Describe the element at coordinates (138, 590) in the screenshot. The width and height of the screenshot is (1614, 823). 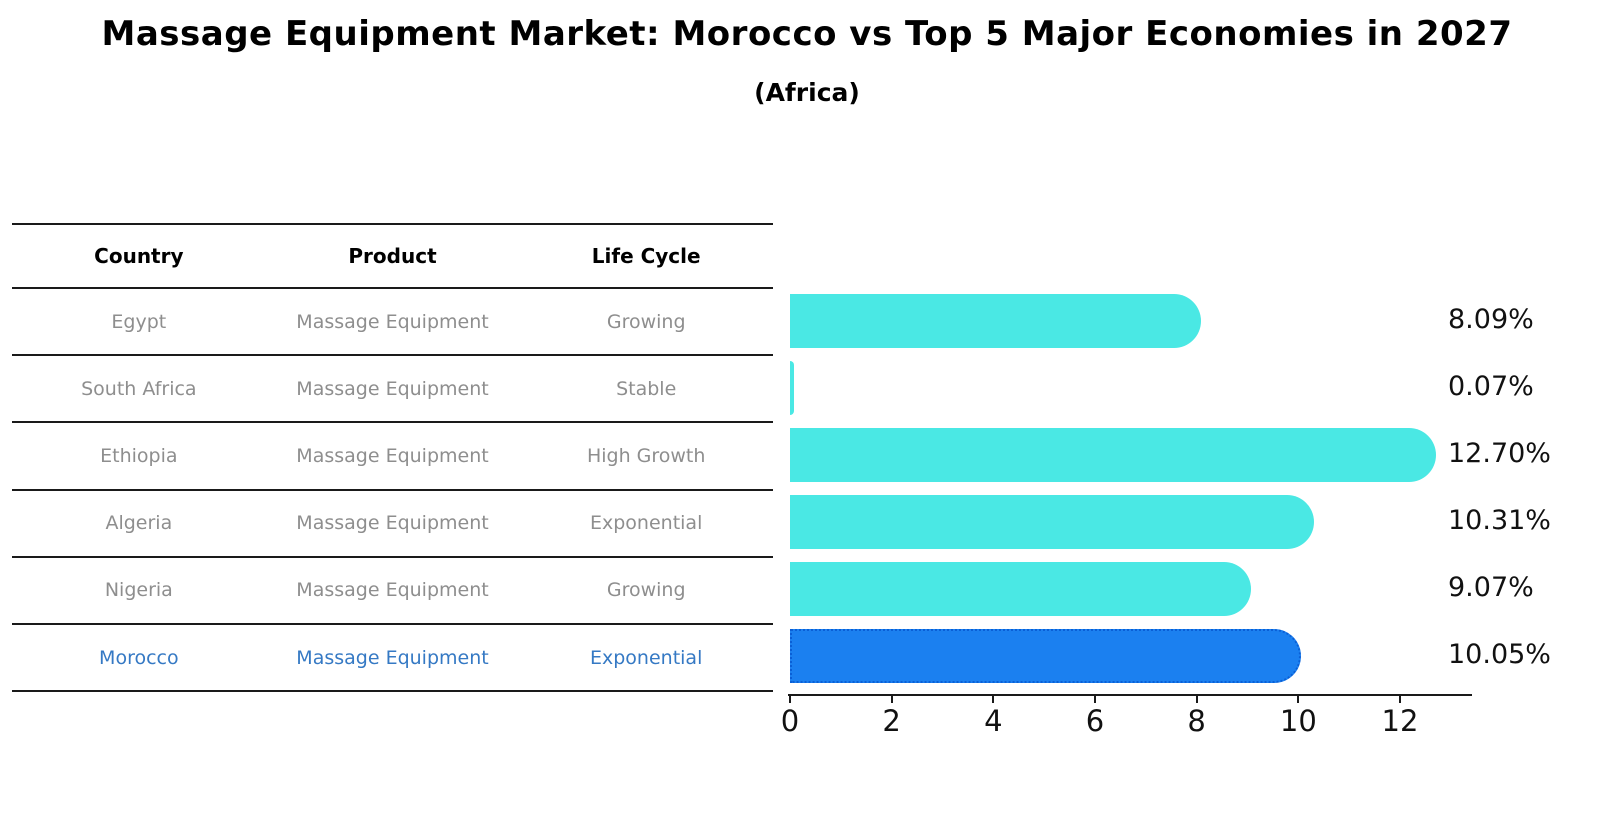
I see `cell-country: Nigeria` at that location.